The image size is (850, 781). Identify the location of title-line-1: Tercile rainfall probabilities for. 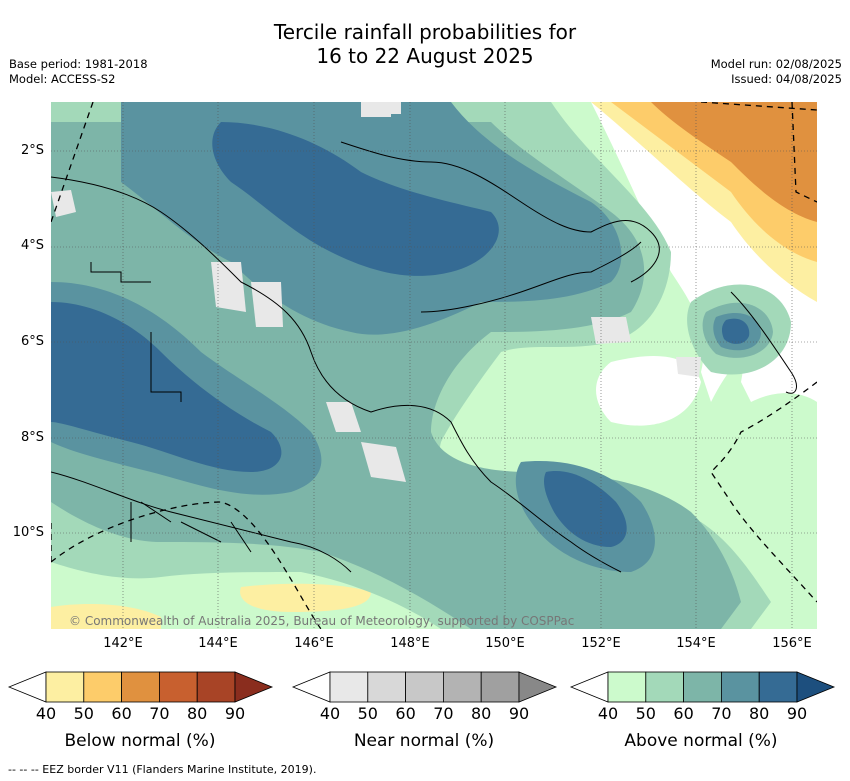
(425, 32).